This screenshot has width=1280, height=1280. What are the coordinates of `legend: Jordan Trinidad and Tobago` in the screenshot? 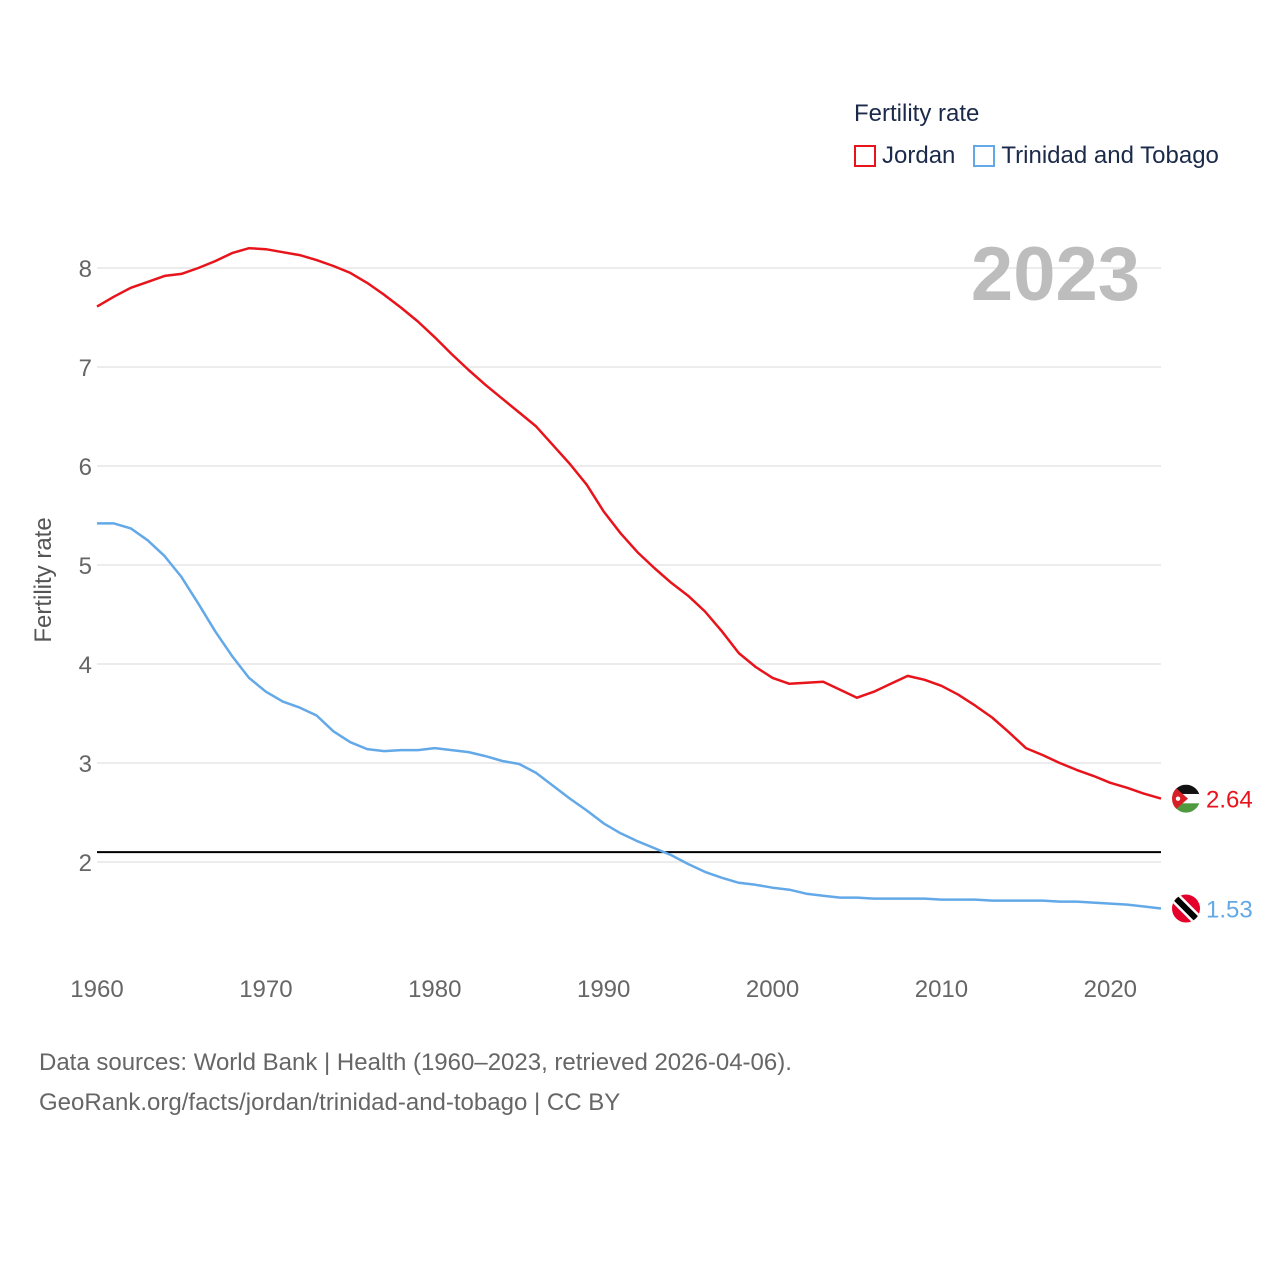 It's located at (1045, 156).